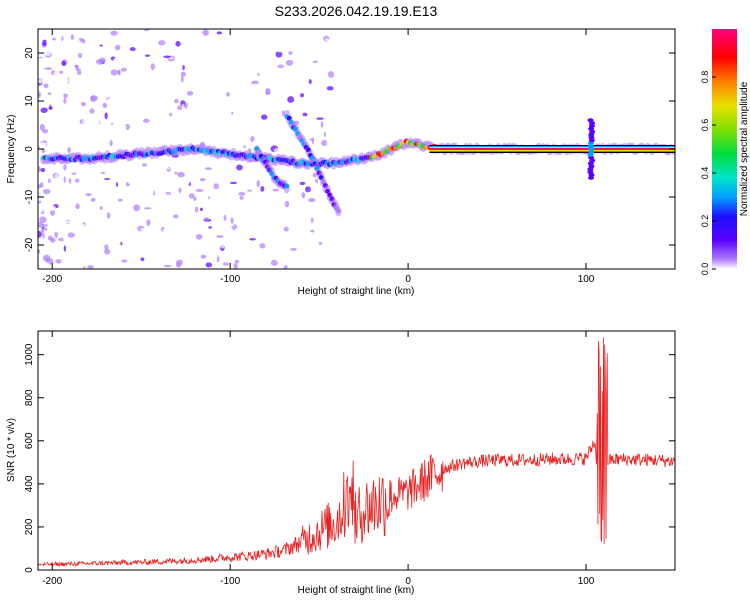  What do you see at coordinates (29, 397) in the screenshot?
I see `y-tick-label: 800` at bounding box center [29, 397].